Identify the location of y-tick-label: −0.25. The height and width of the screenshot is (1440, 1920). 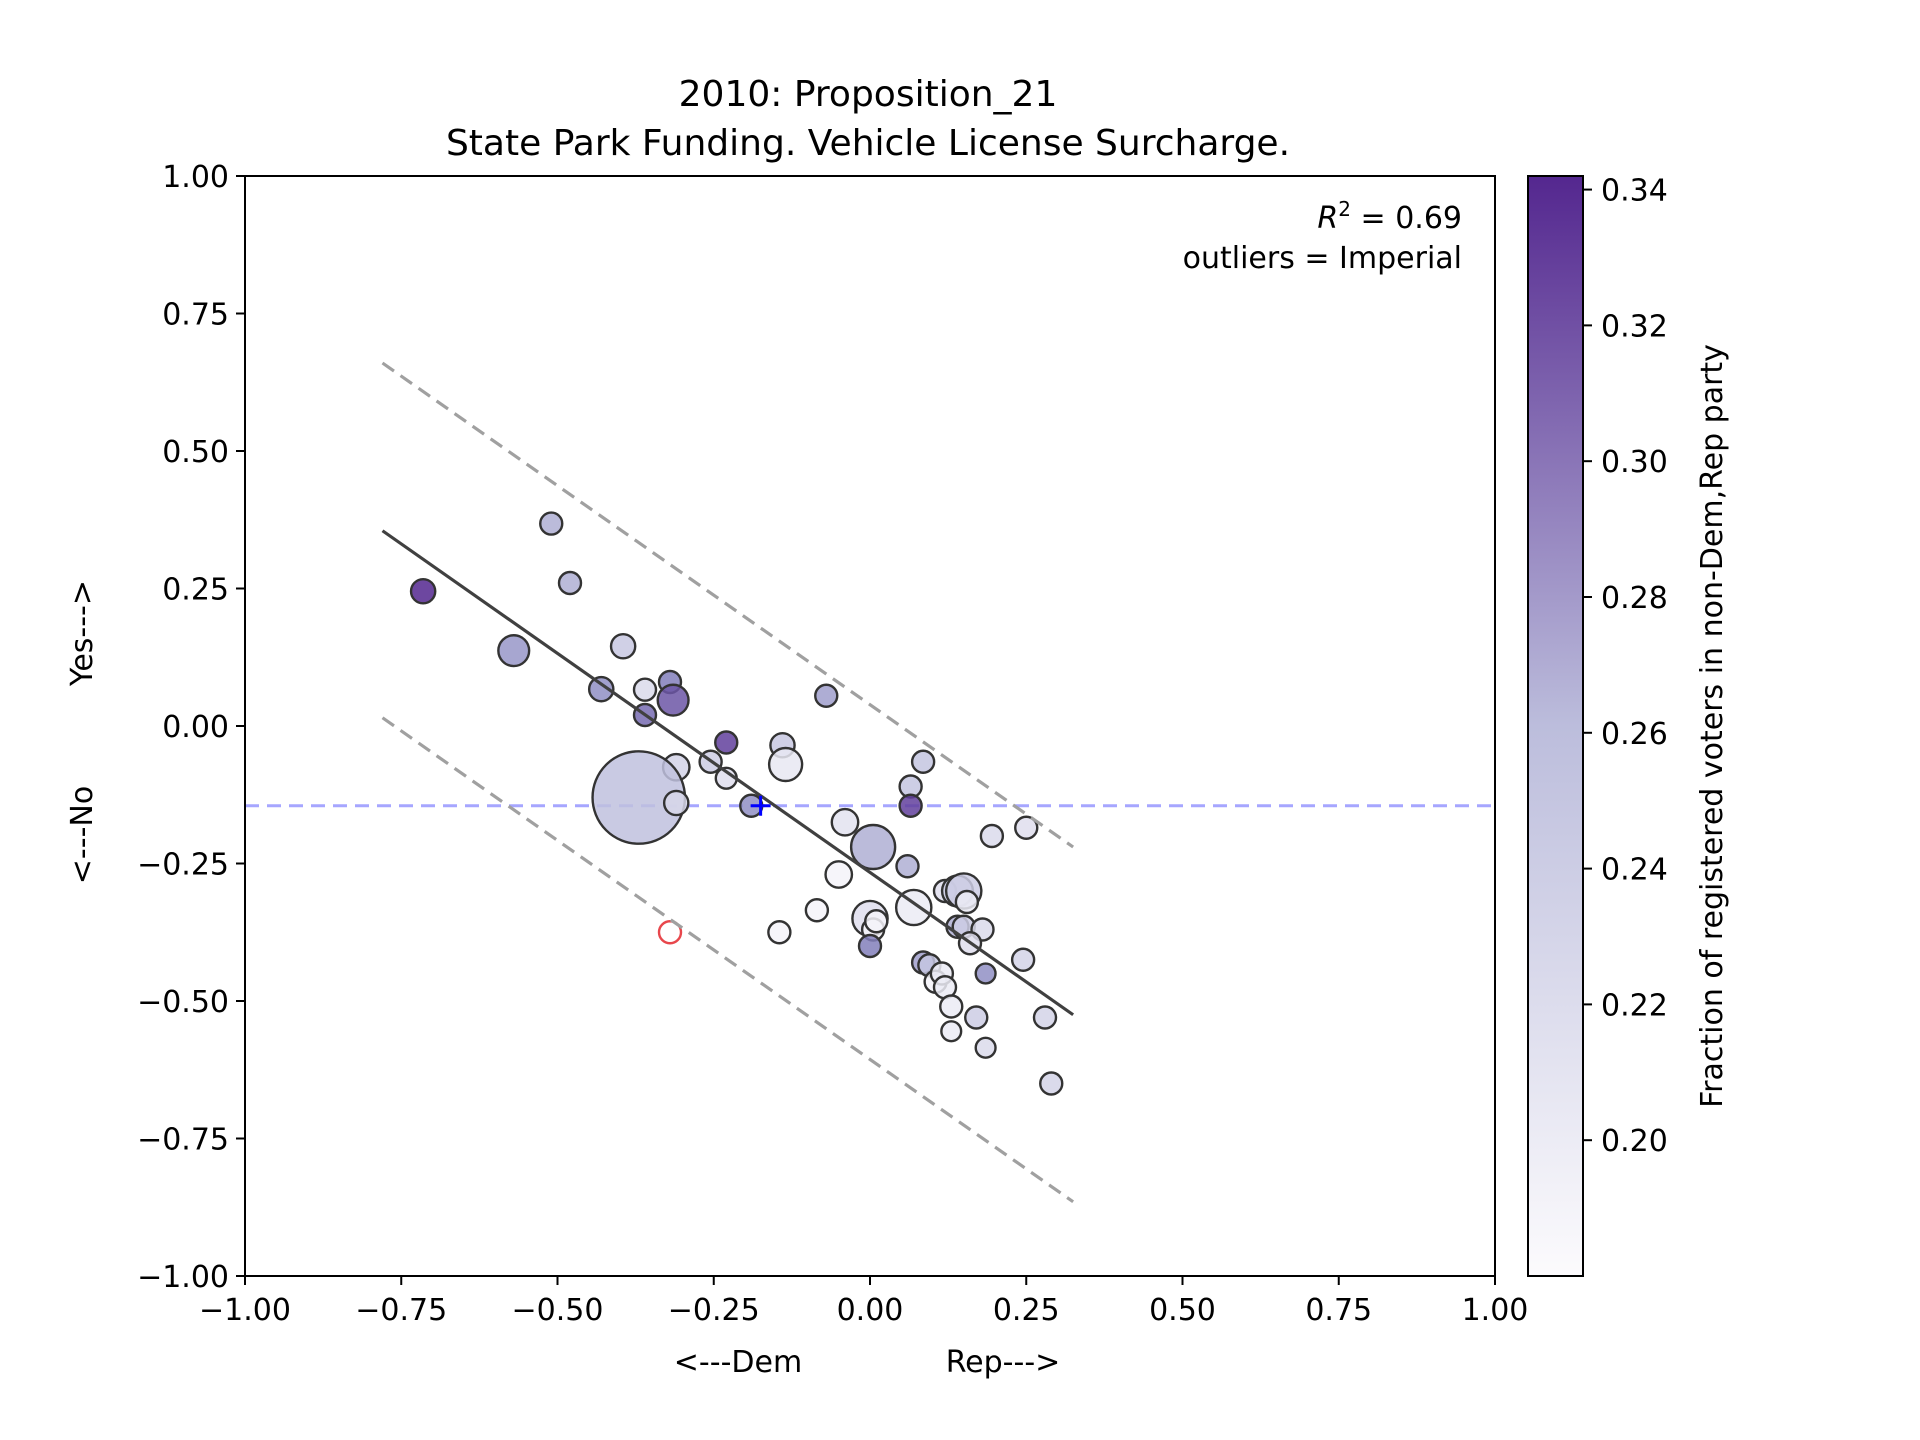
(183, 865).